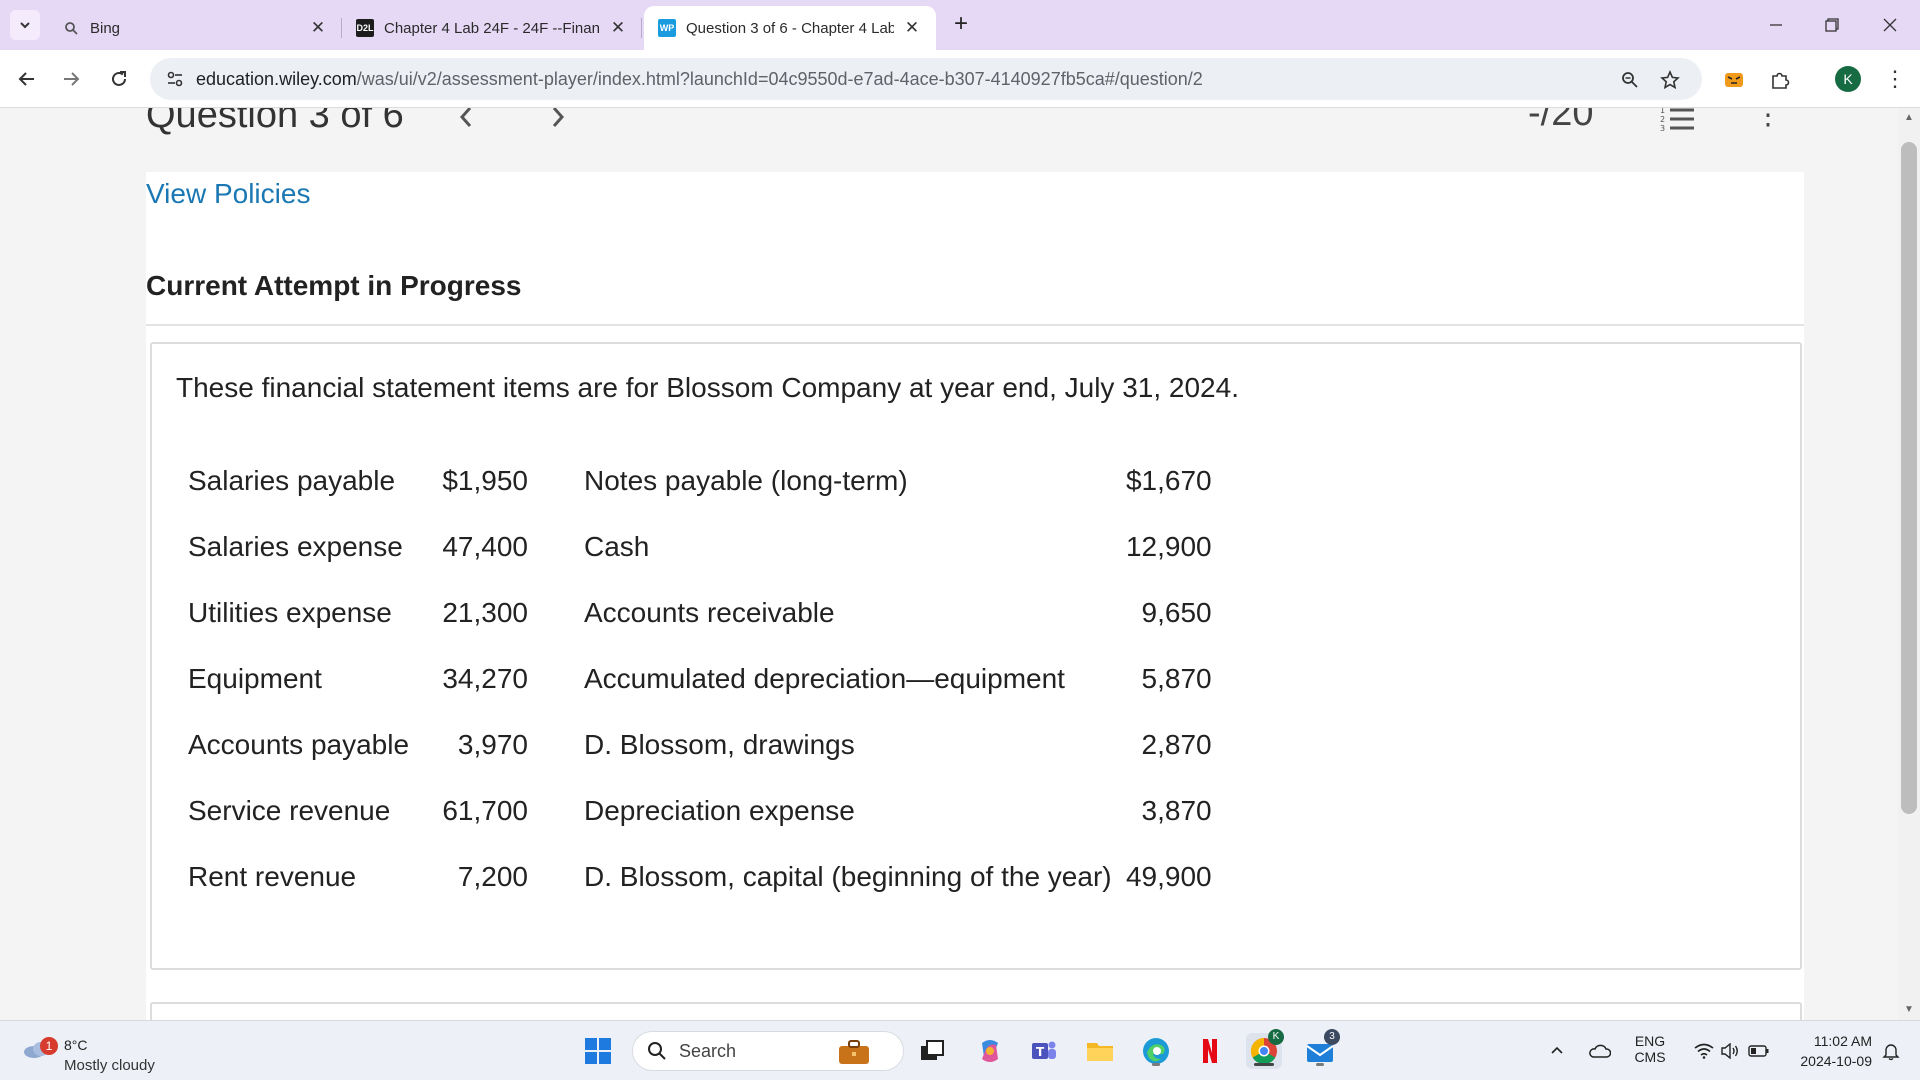 Image resolution: width=1920 pixels, height=1080 pixels. What do you see at coordinates (272, 876) in the screenshot?
I see `item-label: Rent revenue` at bounding box center [272, 876].